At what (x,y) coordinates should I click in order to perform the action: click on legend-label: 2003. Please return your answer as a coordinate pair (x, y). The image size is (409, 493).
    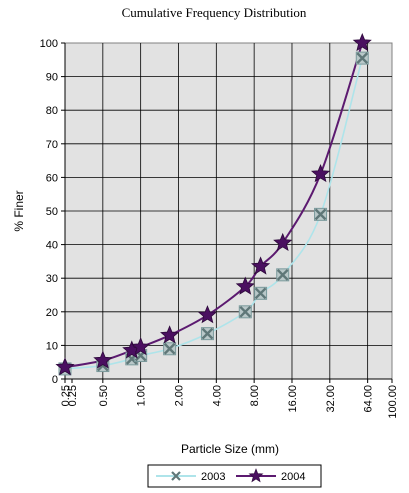
    Looking at the image, I should click on (213, 477).